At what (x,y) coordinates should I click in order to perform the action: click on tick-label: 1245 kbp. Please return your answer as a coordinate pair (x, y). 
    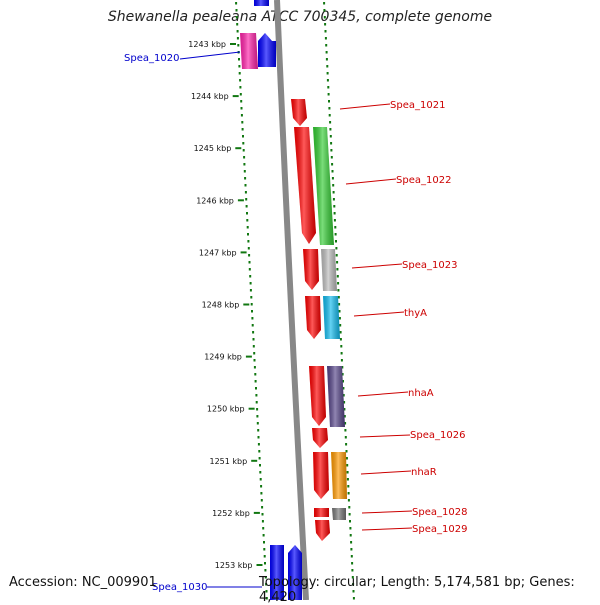
    Looking at the image, I should click on (213, 148).